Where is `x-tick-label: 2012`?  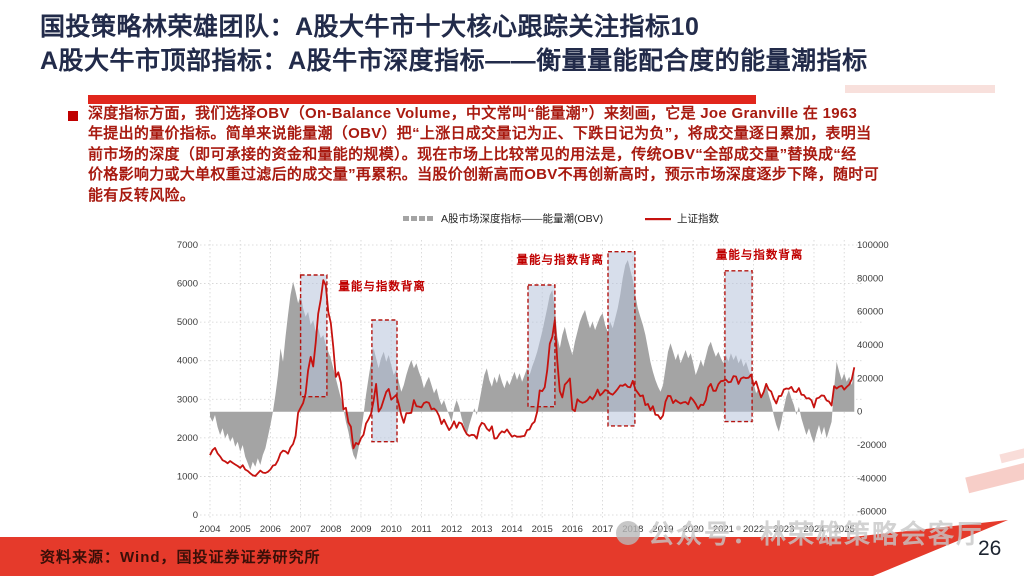
x-tick-label: 2012 is located at coordinates (451, 529).